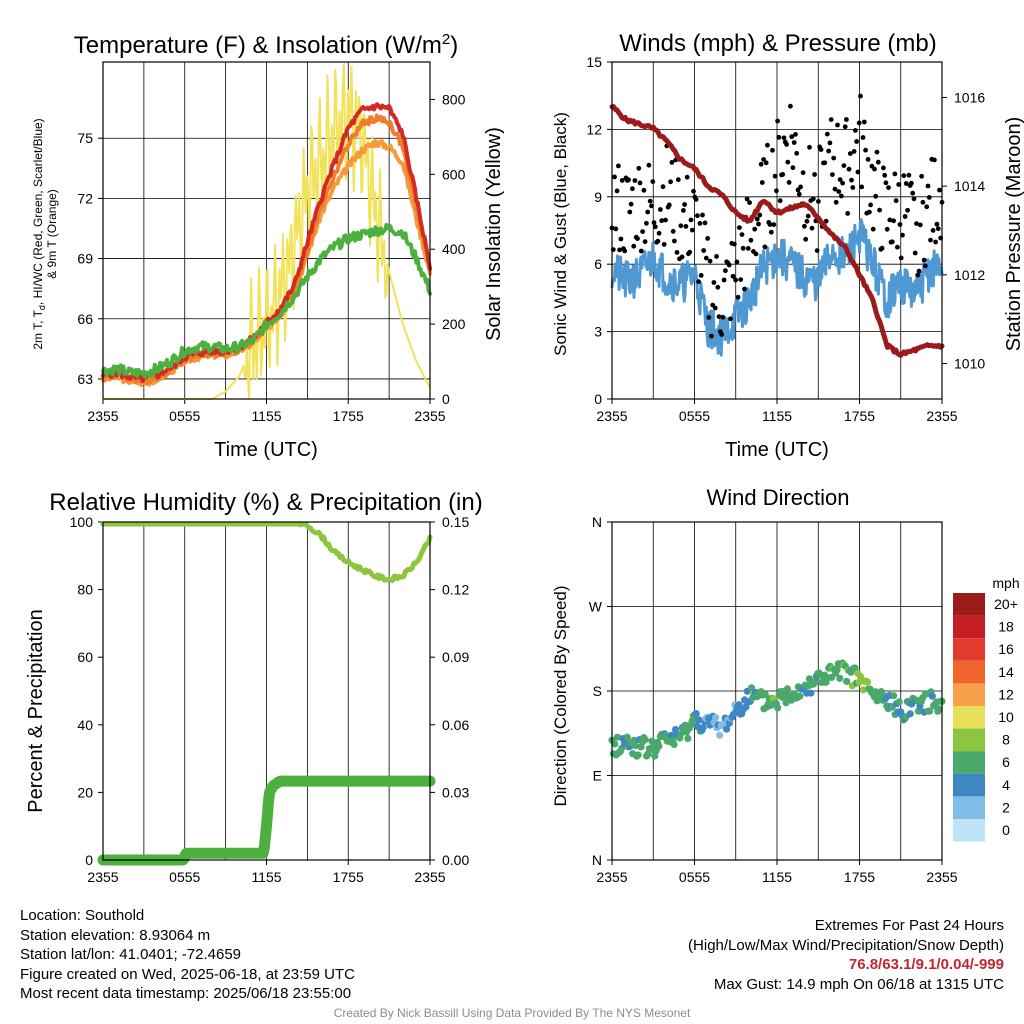 Image resolution: width=1024 pixels, height=1024 pixels. Describe the element at coordinates (455, 590) in the screenshot. I see `humidity-y2tick-label: 0.12` at that location.